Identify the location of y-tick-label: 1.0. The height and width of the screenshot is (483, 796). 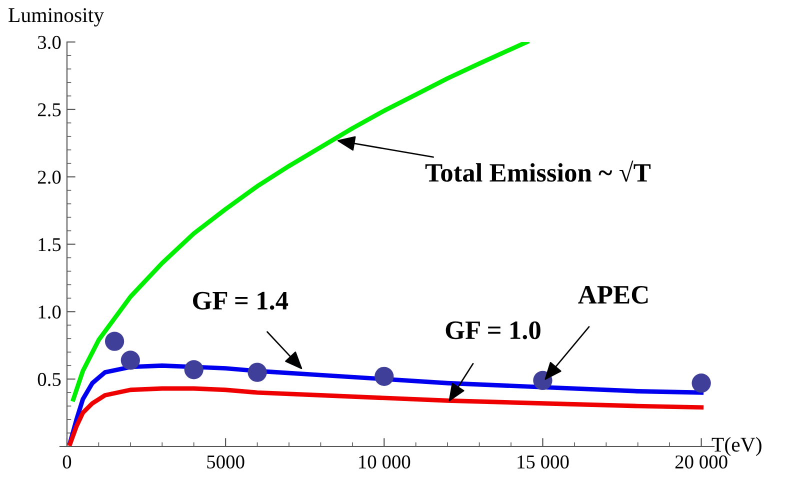
(49, 312).